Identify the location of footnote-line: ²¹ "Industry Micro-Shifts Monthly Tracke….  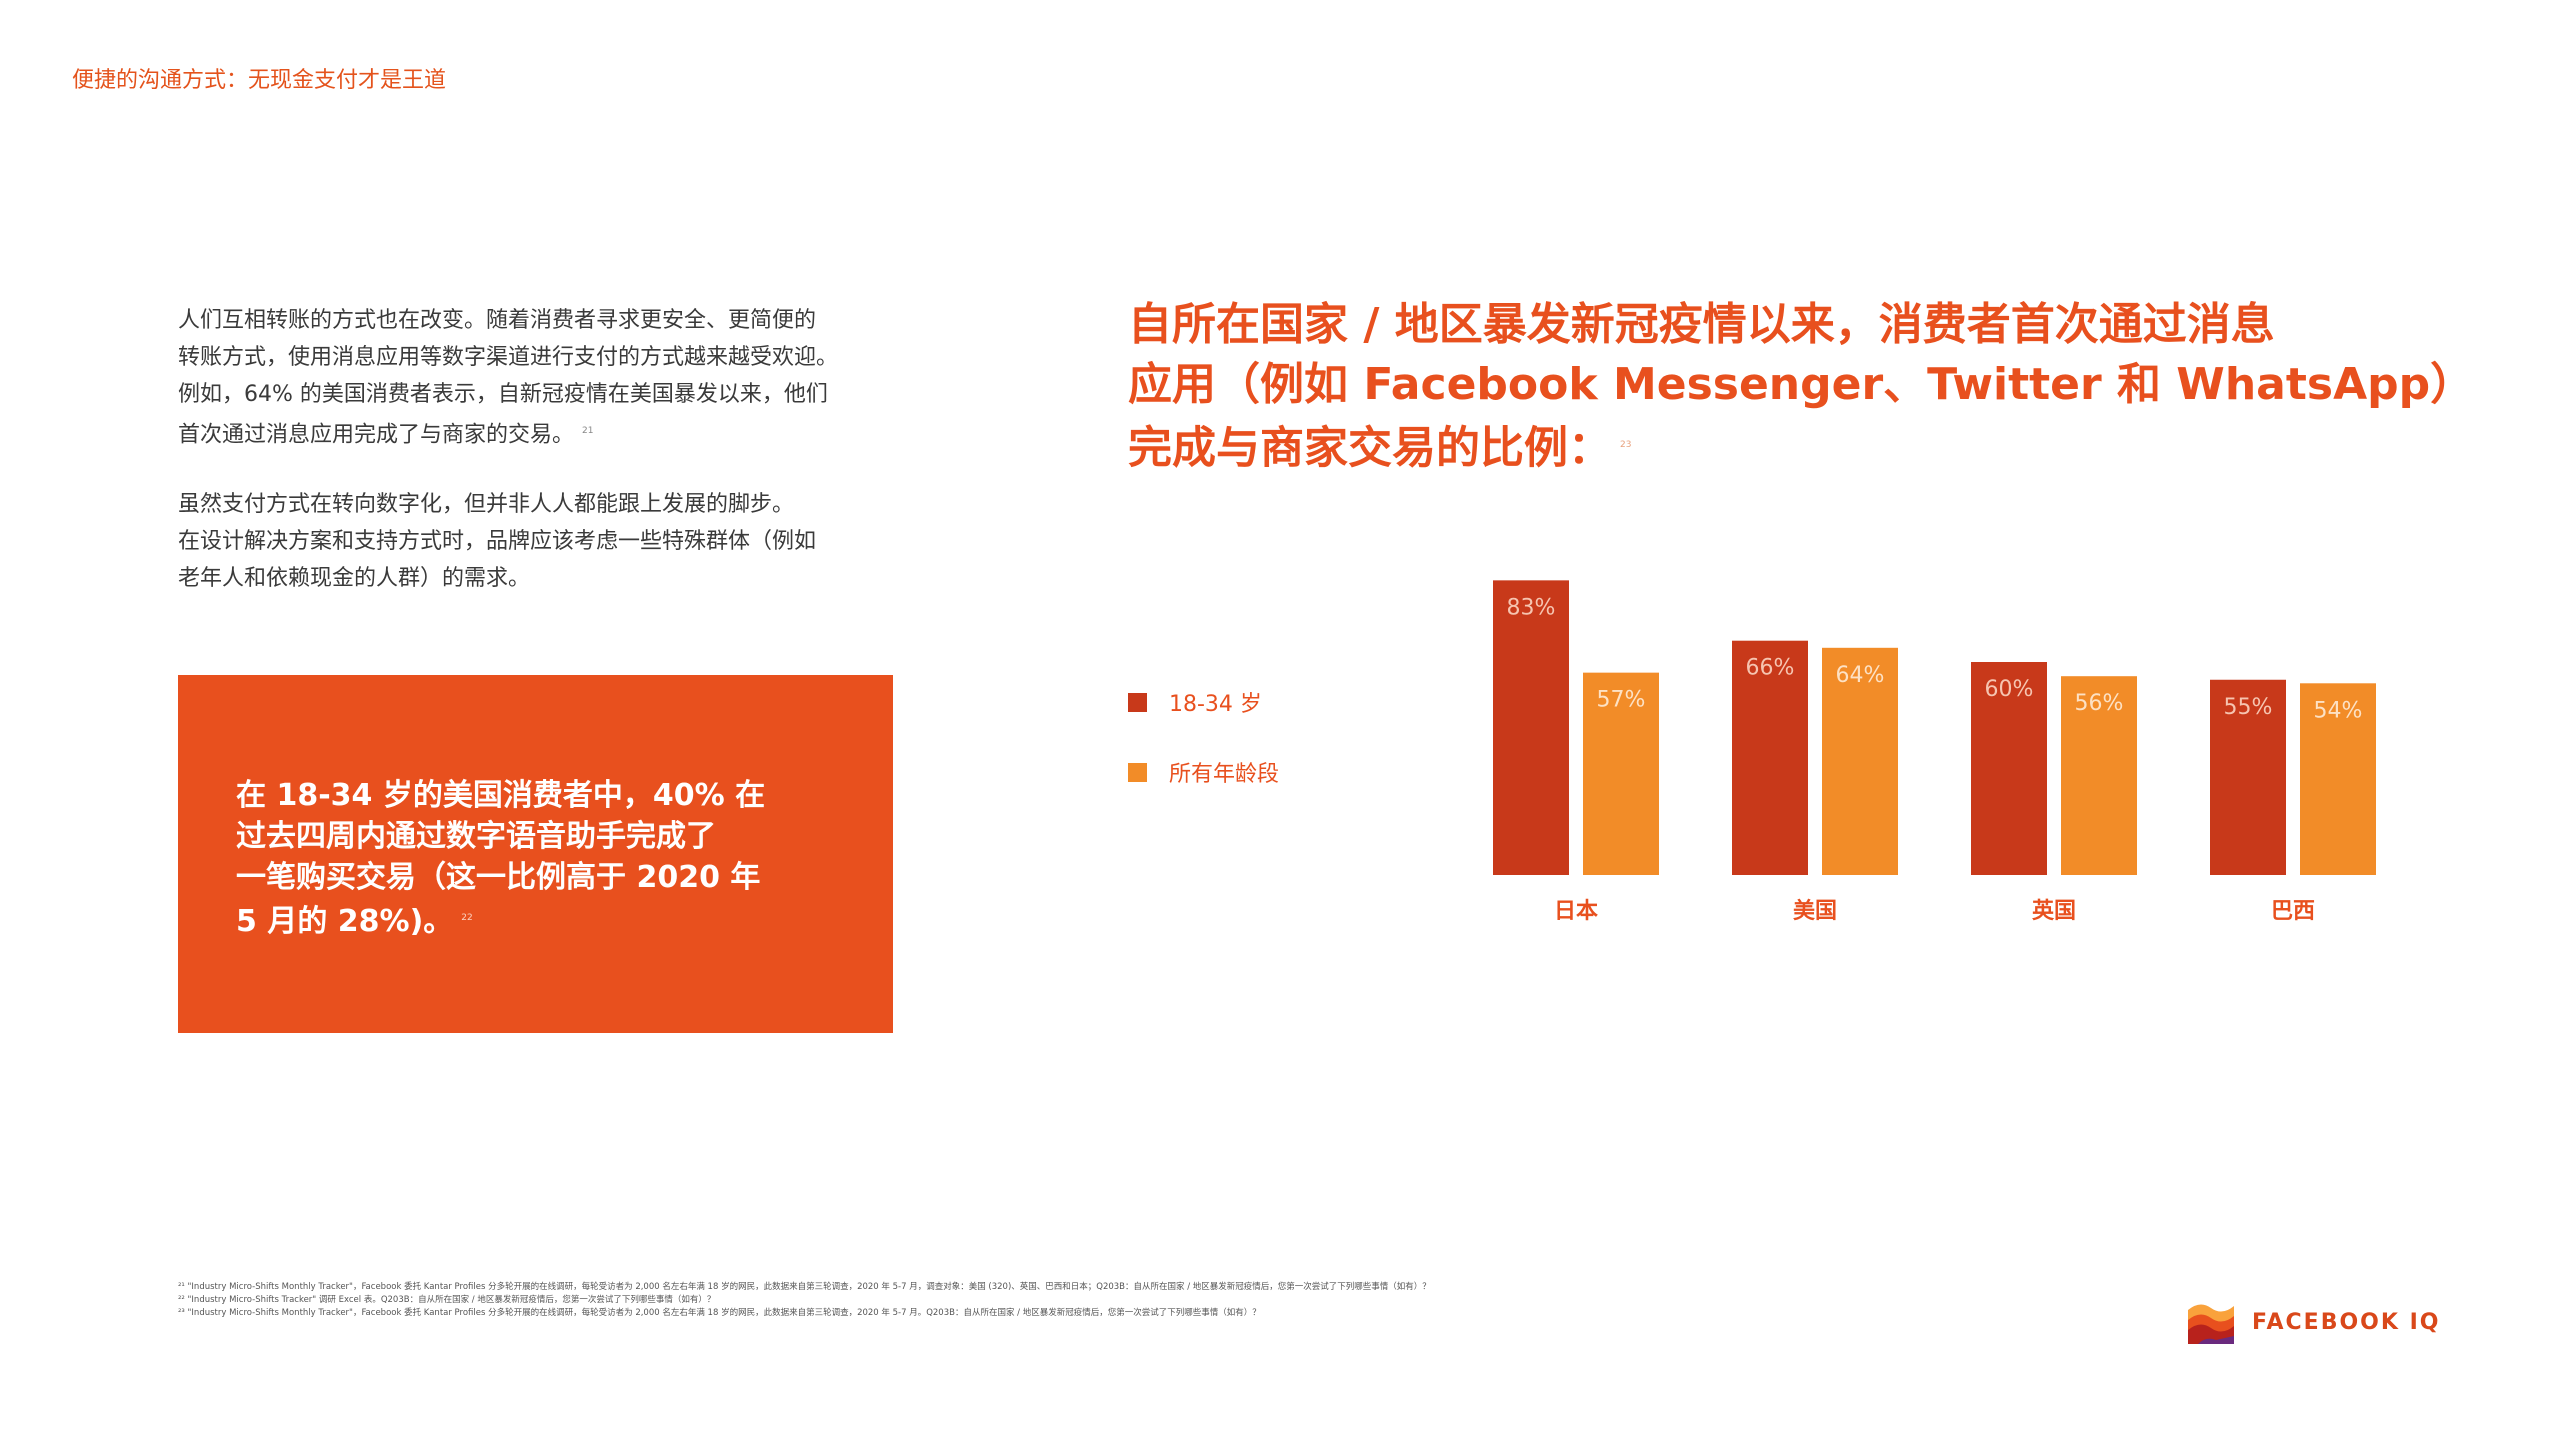
(804, 1287).